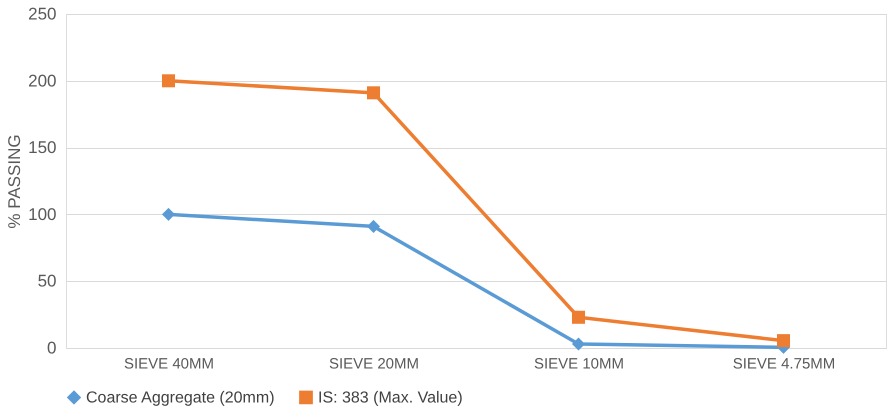  Describe the element at coordinates (42, 14) in the screenshot. I see `y-tick-label: 250` at that location.